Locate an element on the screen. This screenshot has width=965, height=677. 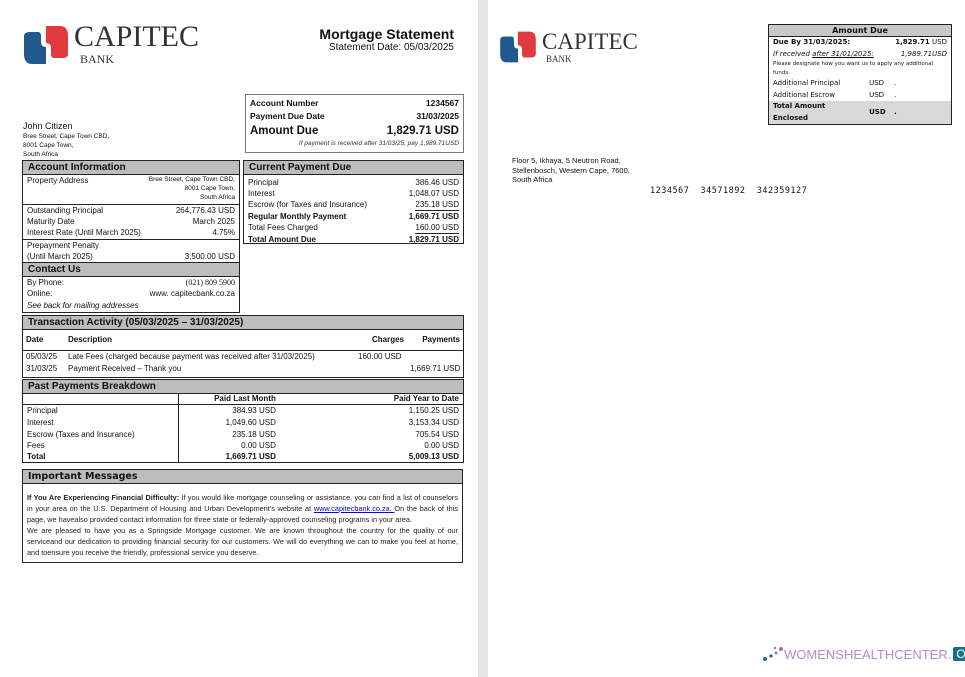
late-label: If received is located at coordinates (793, 53).